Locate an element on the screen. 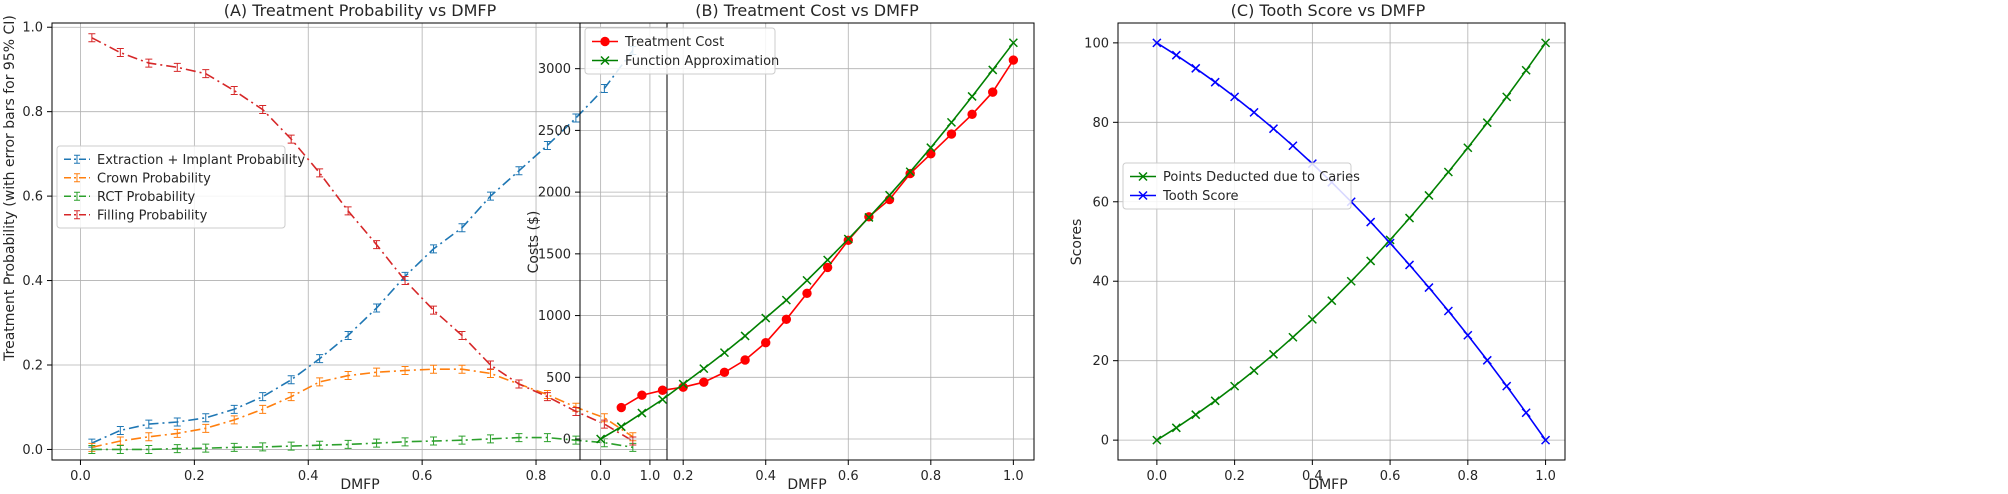  legend-errorbar-rct-probability is located at coordinates (77, 196).